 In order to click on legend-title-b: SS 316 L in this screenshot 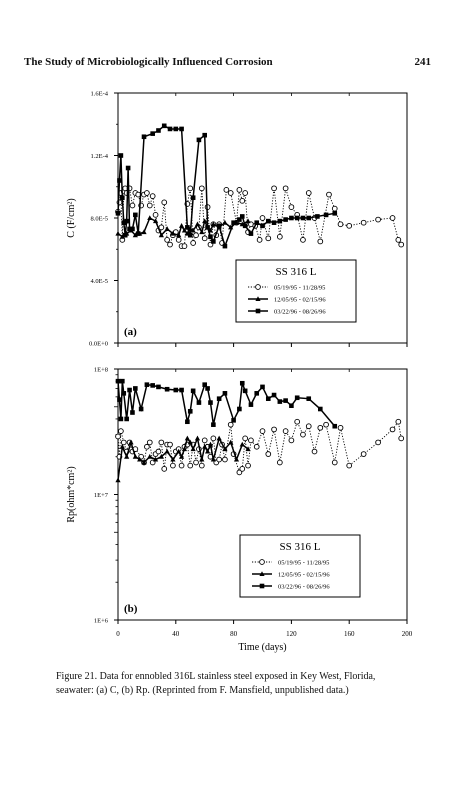, I will do `click(300, 547)`.